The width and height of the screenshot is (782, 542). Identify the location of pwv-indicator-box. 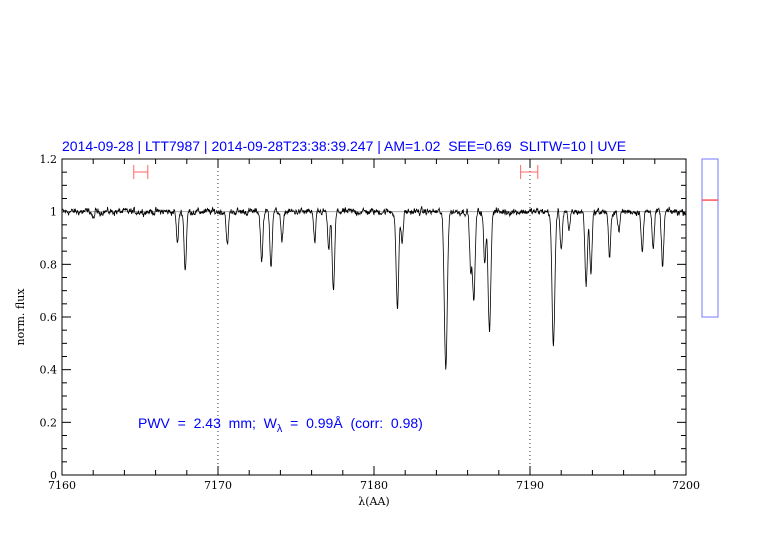
(710, 238).